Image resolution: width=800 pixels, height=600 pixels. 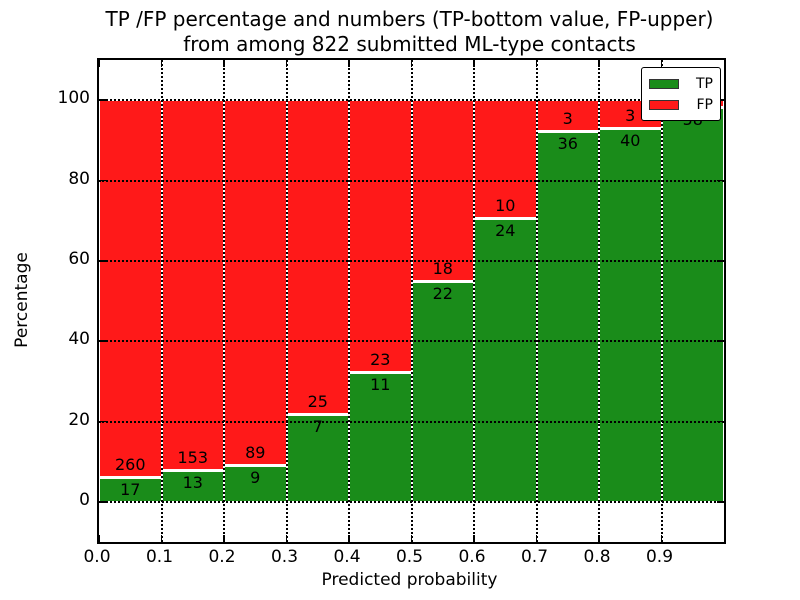 What do you see at coordinates (255, 282) in the screenshot?
I see `bar-fp-0.2-0.3` at bounding box center [255, 282].